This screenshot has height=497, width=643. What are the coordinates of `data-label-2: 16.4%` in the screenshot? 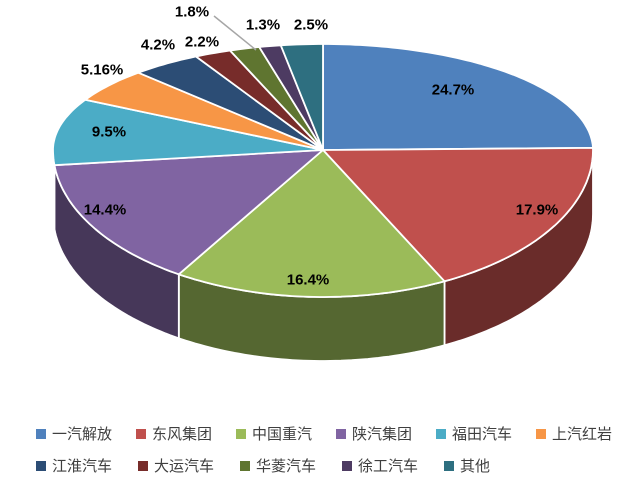 It's located at (308, 280).